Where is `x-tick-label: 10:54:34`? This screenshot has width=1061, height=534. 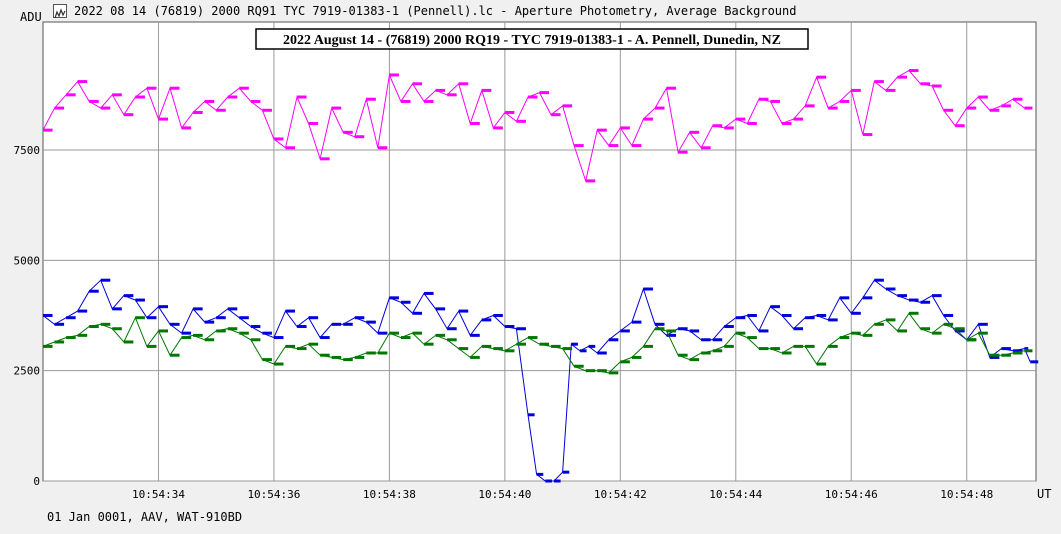 x-tick-label: 10:54:34 is located at coordinates (158, 494).